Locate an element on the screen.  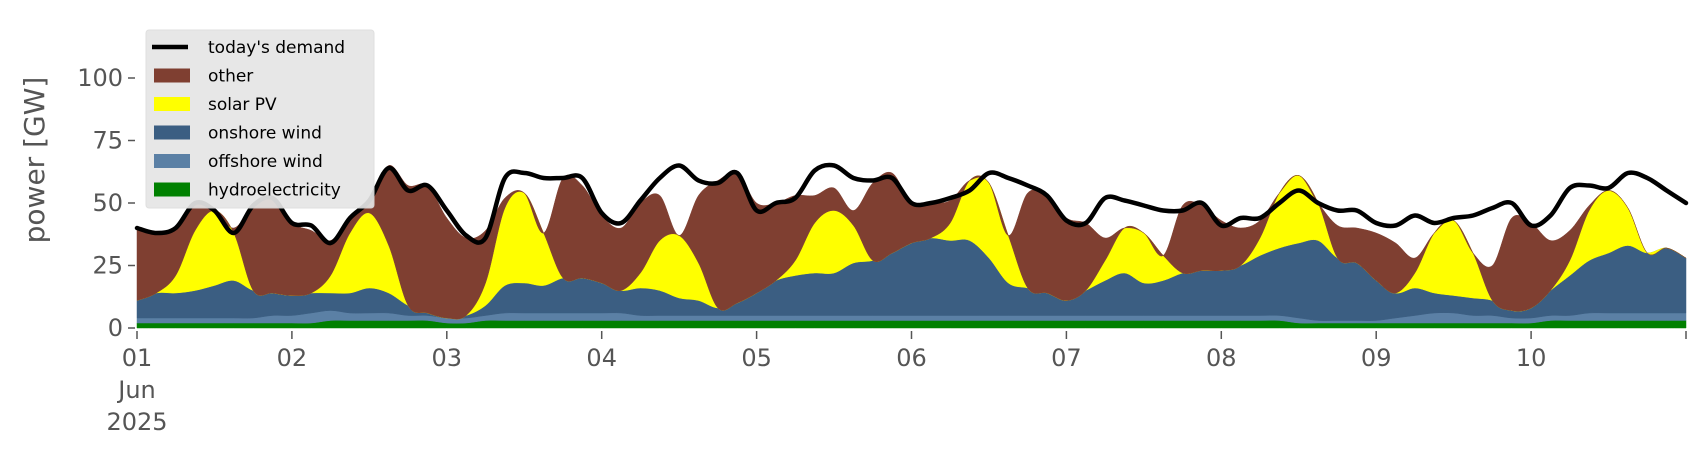
legend-swatch-other is located at coordinates (172, 75).